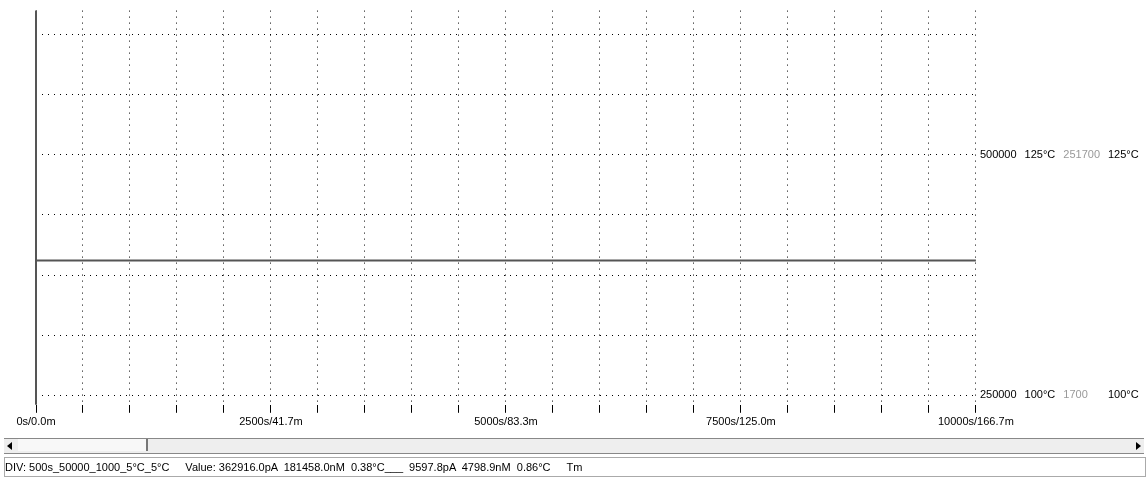 This screenshot has width=1148, height=477. I want to click on x-tick-label: 5000s/83.3m, so click(506, 421).